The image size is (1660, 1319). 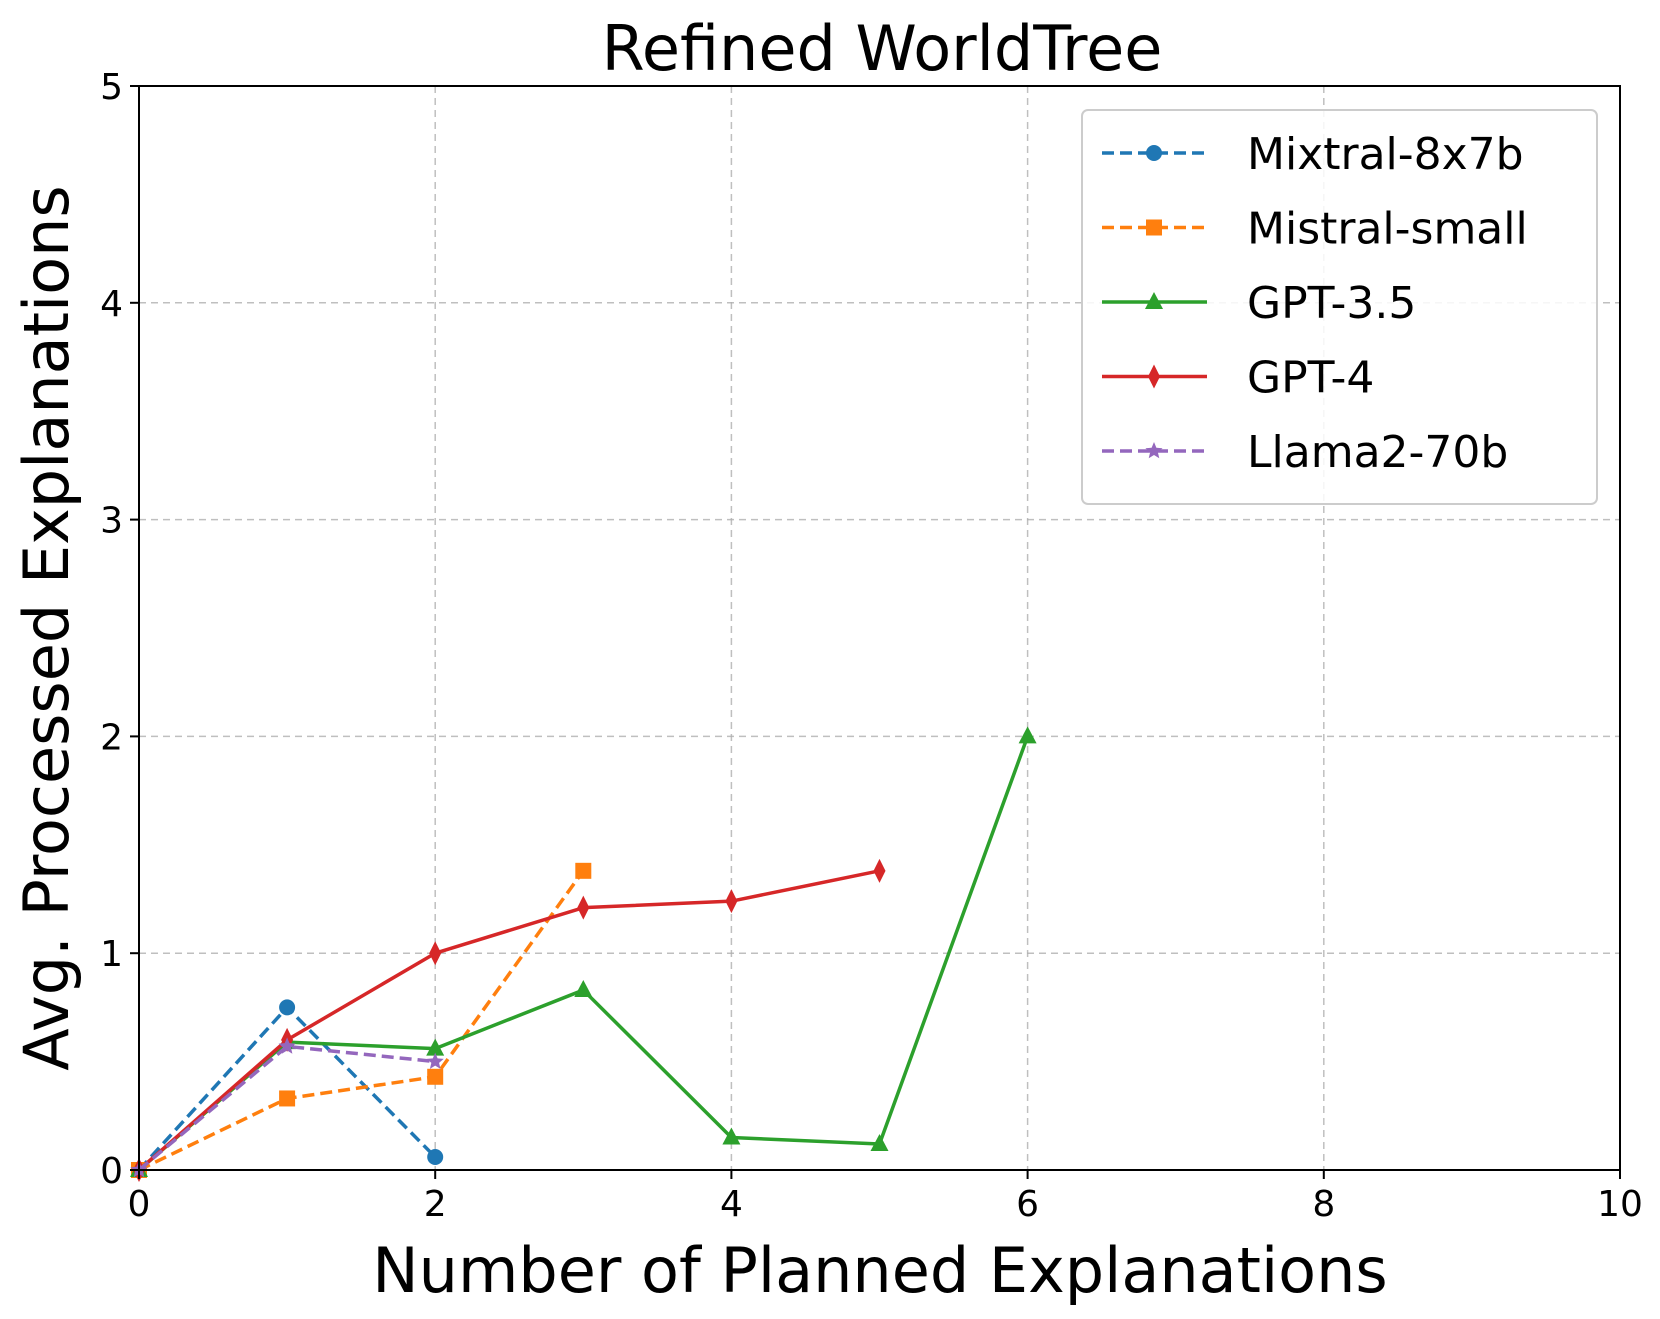 I want to click on x-tick-label: 2, so click(x=435, y=1204).